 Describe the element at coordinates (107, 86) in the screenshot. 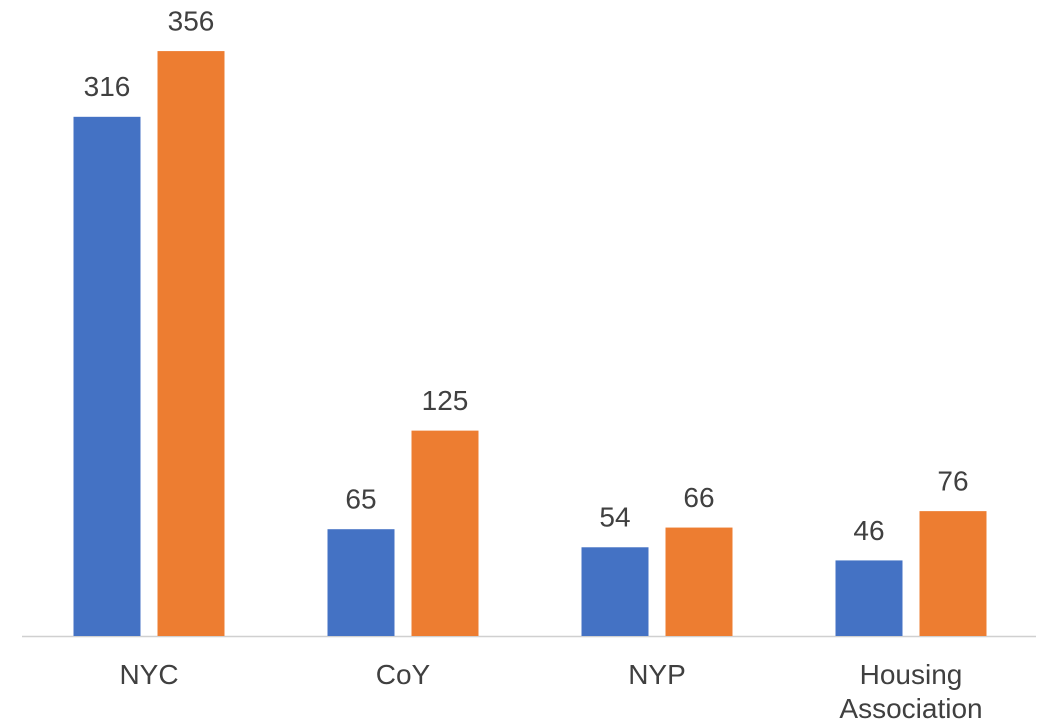

I see `value-label: 316` at that location.